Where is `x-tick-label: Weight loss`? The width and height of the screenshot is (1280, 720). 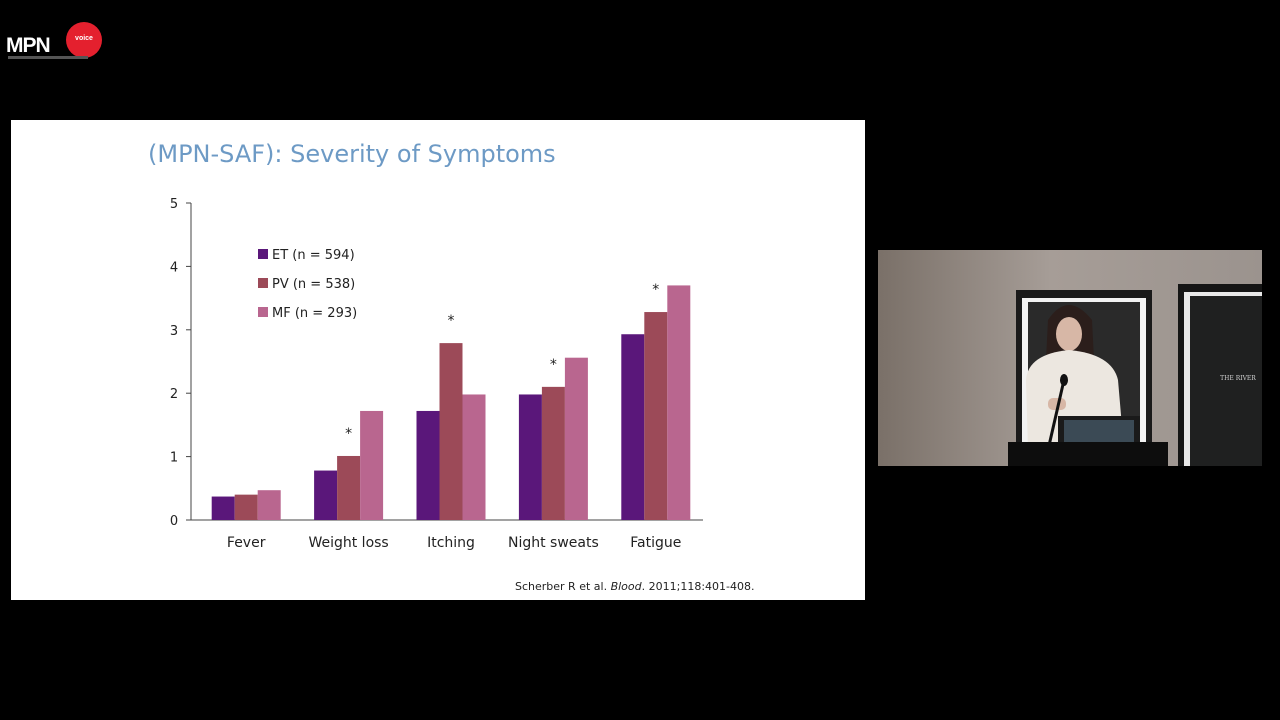
x-tick-label: Weight loss is located at coordinates (348, 543).